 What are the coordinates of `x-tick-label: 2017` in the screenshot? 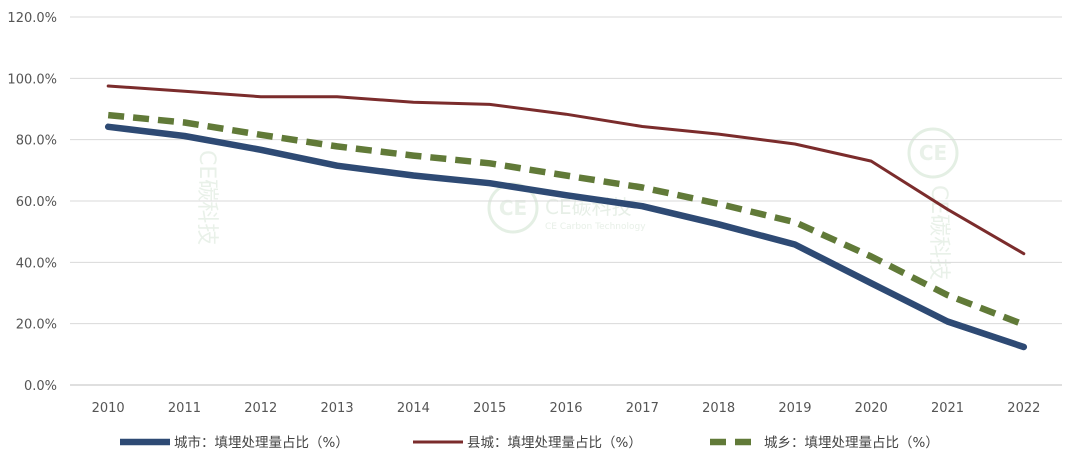 It's located at (642, 408).